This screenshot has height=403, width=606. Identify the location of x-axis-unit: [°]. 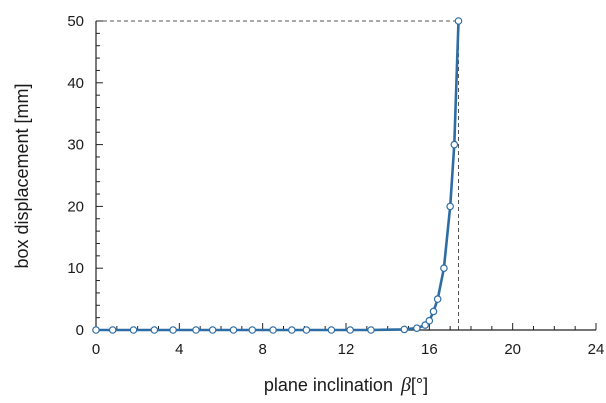
(419, 385).